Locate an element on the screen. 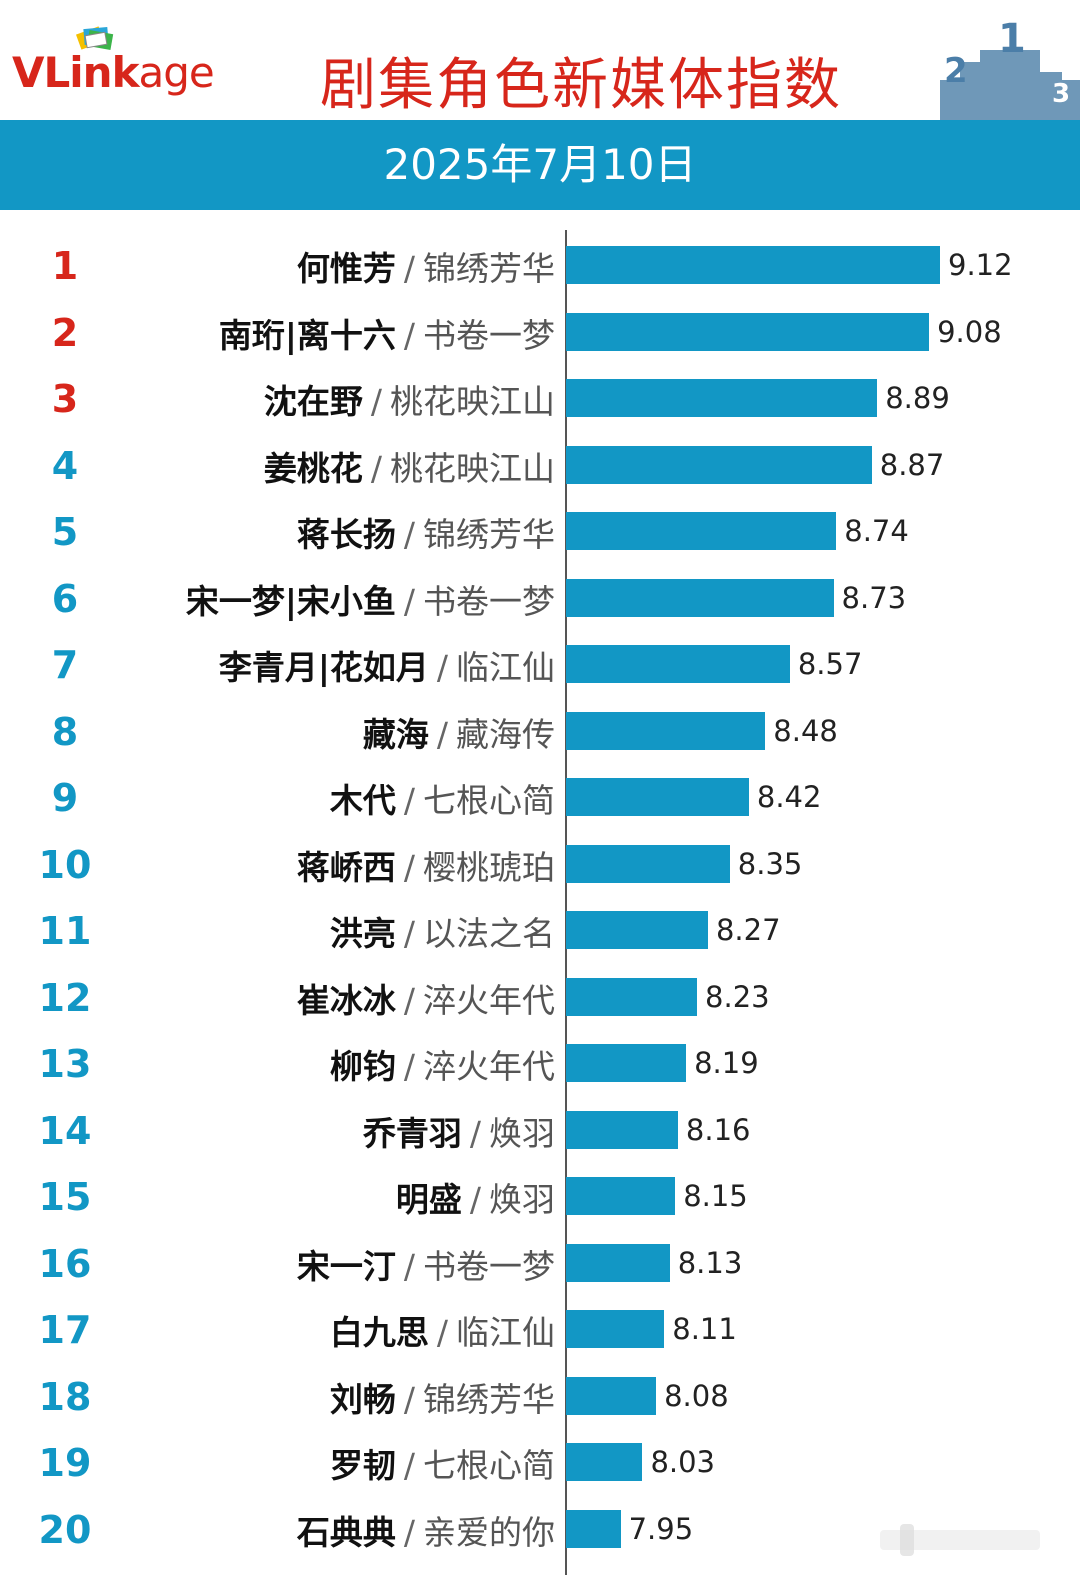 The image size is (1080, 1580). data-label: 8.73 is located at coordinates (874, 597).